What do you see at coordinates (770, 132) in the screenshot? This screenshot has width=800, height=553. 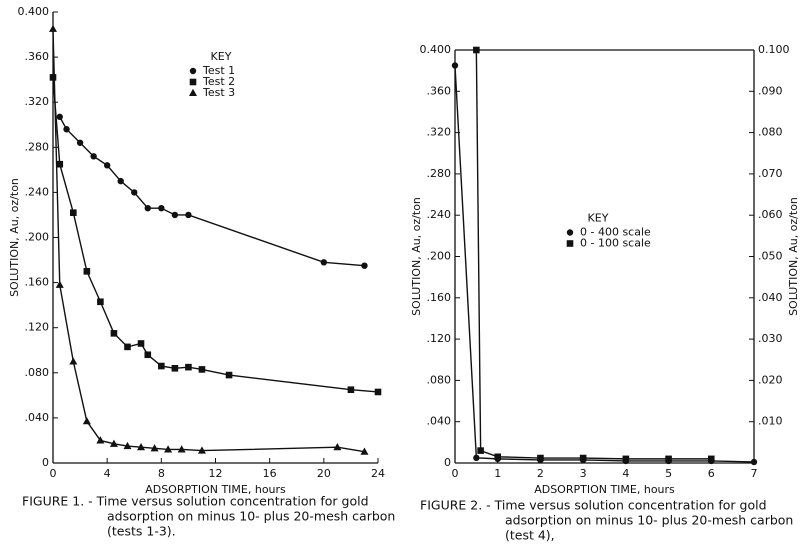 I see `y2-tick-label: .080` at bounding box center [770, 132].